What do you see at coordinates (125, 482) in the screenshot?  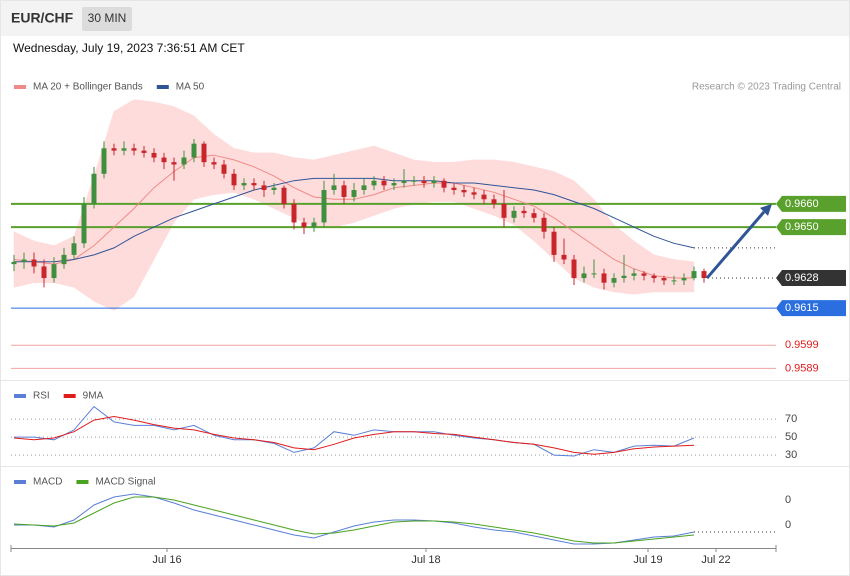 I see `legend-label: MACD Signal` at bounding box center [125, 482].